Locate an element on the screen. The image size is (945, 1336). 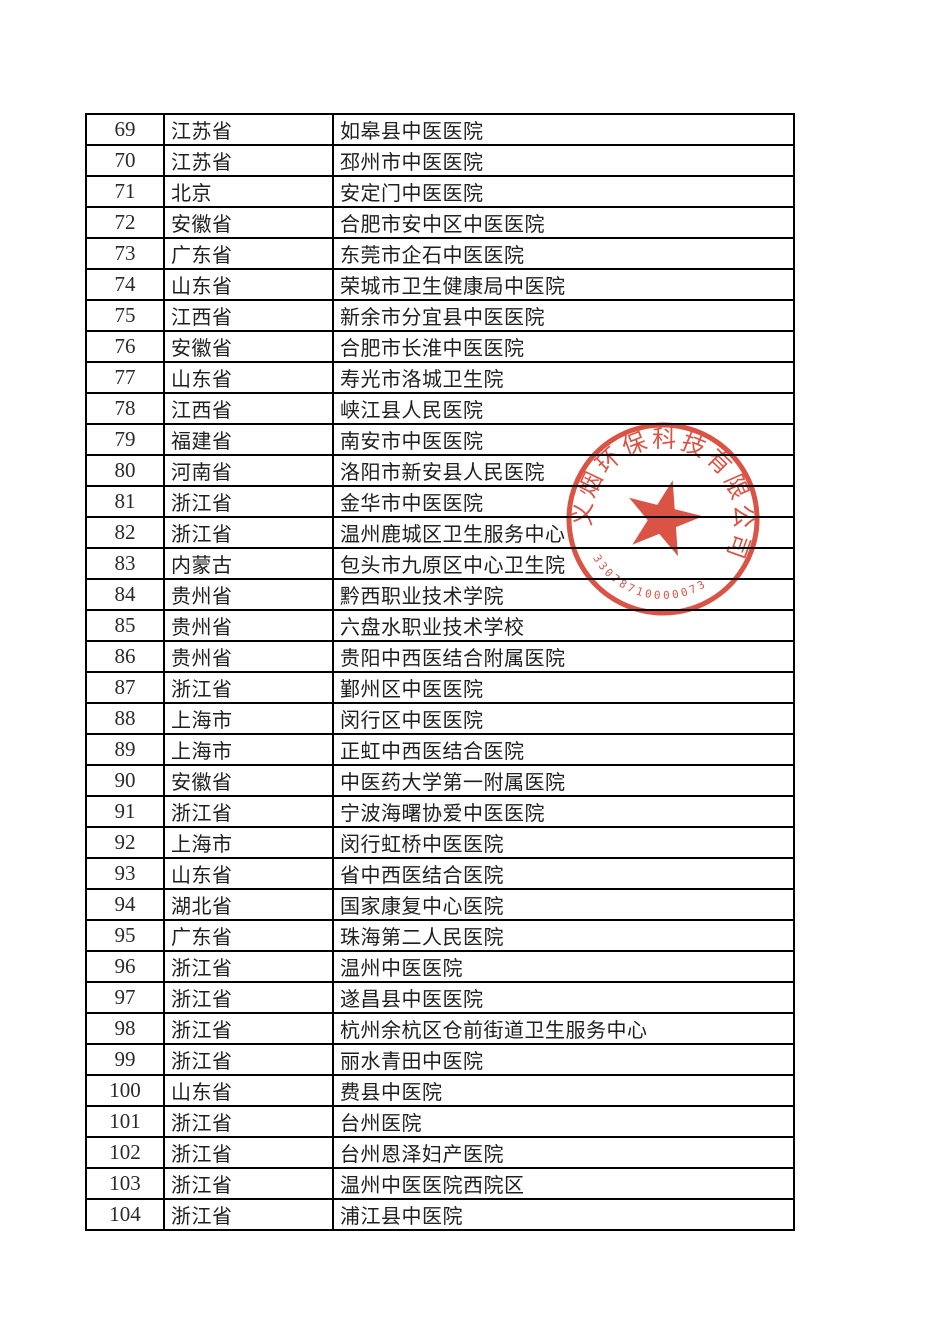
table-row: 86 贵州省 贵阳中西医结合附属医院 is located at coordinates (440, 656).